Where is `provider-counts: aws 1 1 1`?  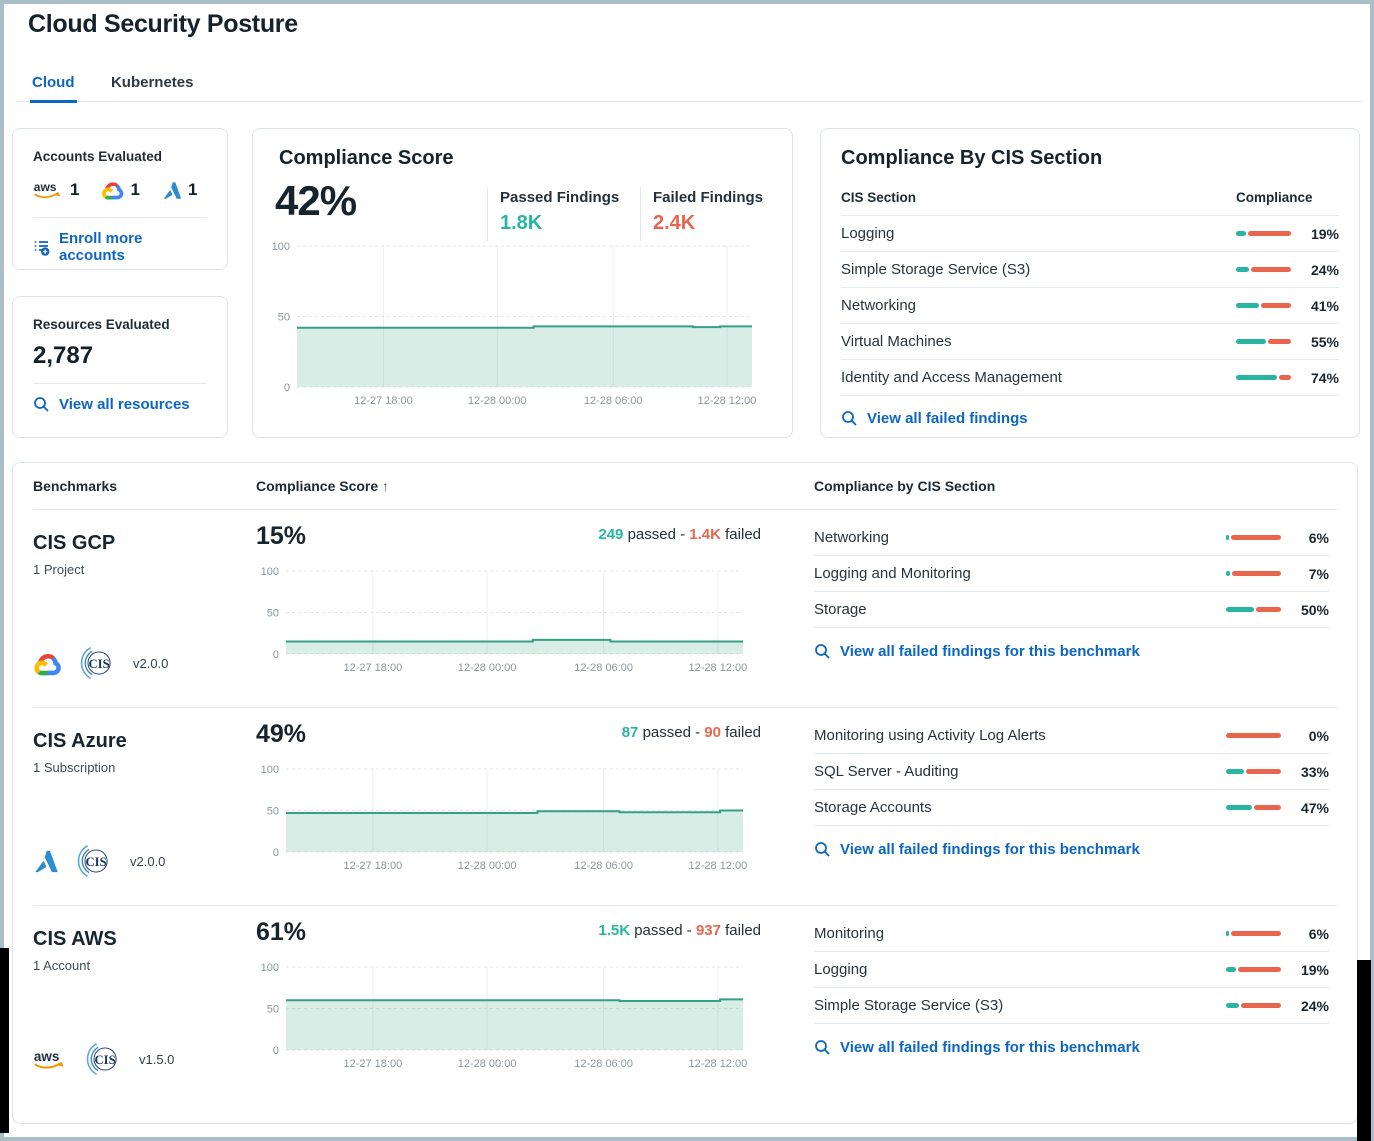
provider-counts: aws 1 1 1 is located at coordinates (120, 190).